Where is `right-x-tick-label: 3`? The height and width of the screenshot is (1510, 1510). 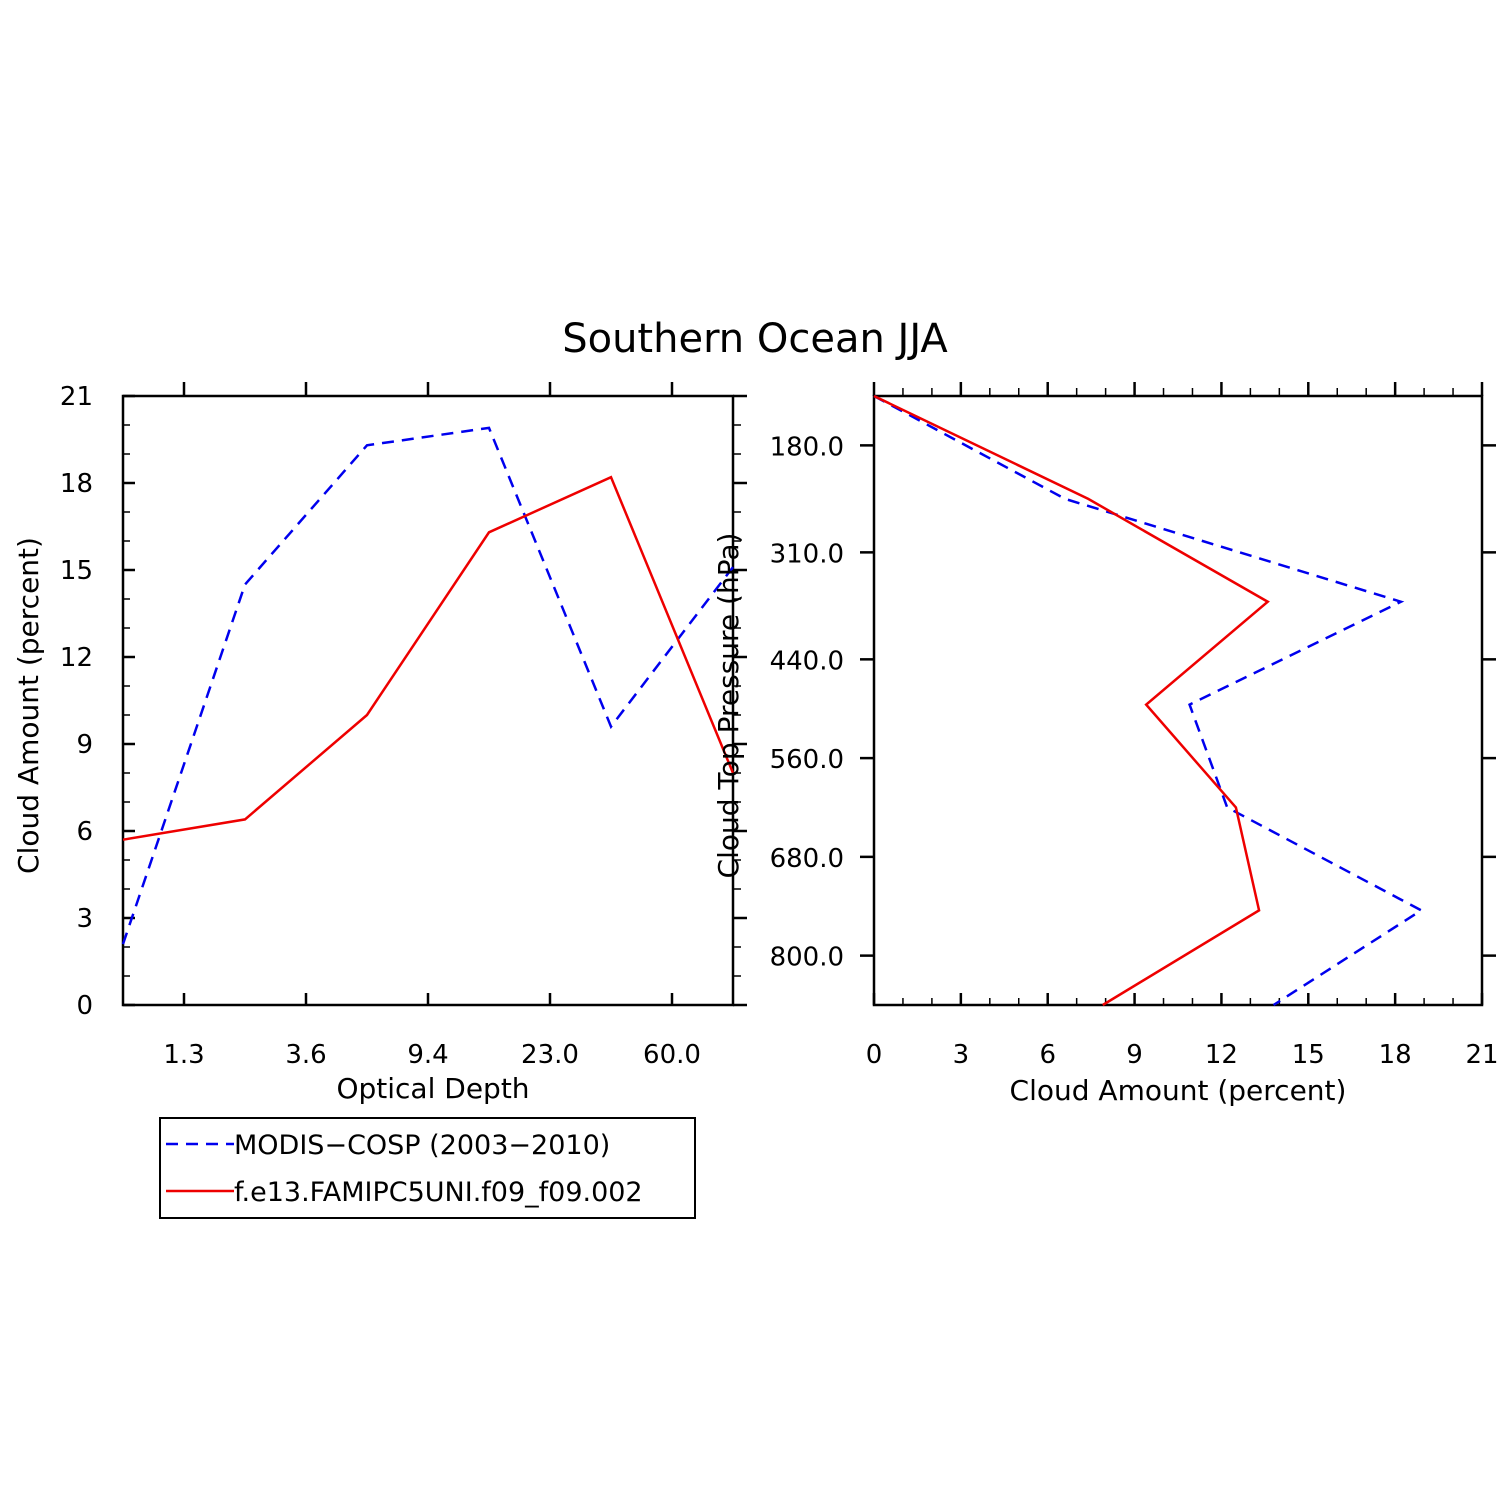 right-x-tick-label: 3 is located at coordinates (961, 1055).